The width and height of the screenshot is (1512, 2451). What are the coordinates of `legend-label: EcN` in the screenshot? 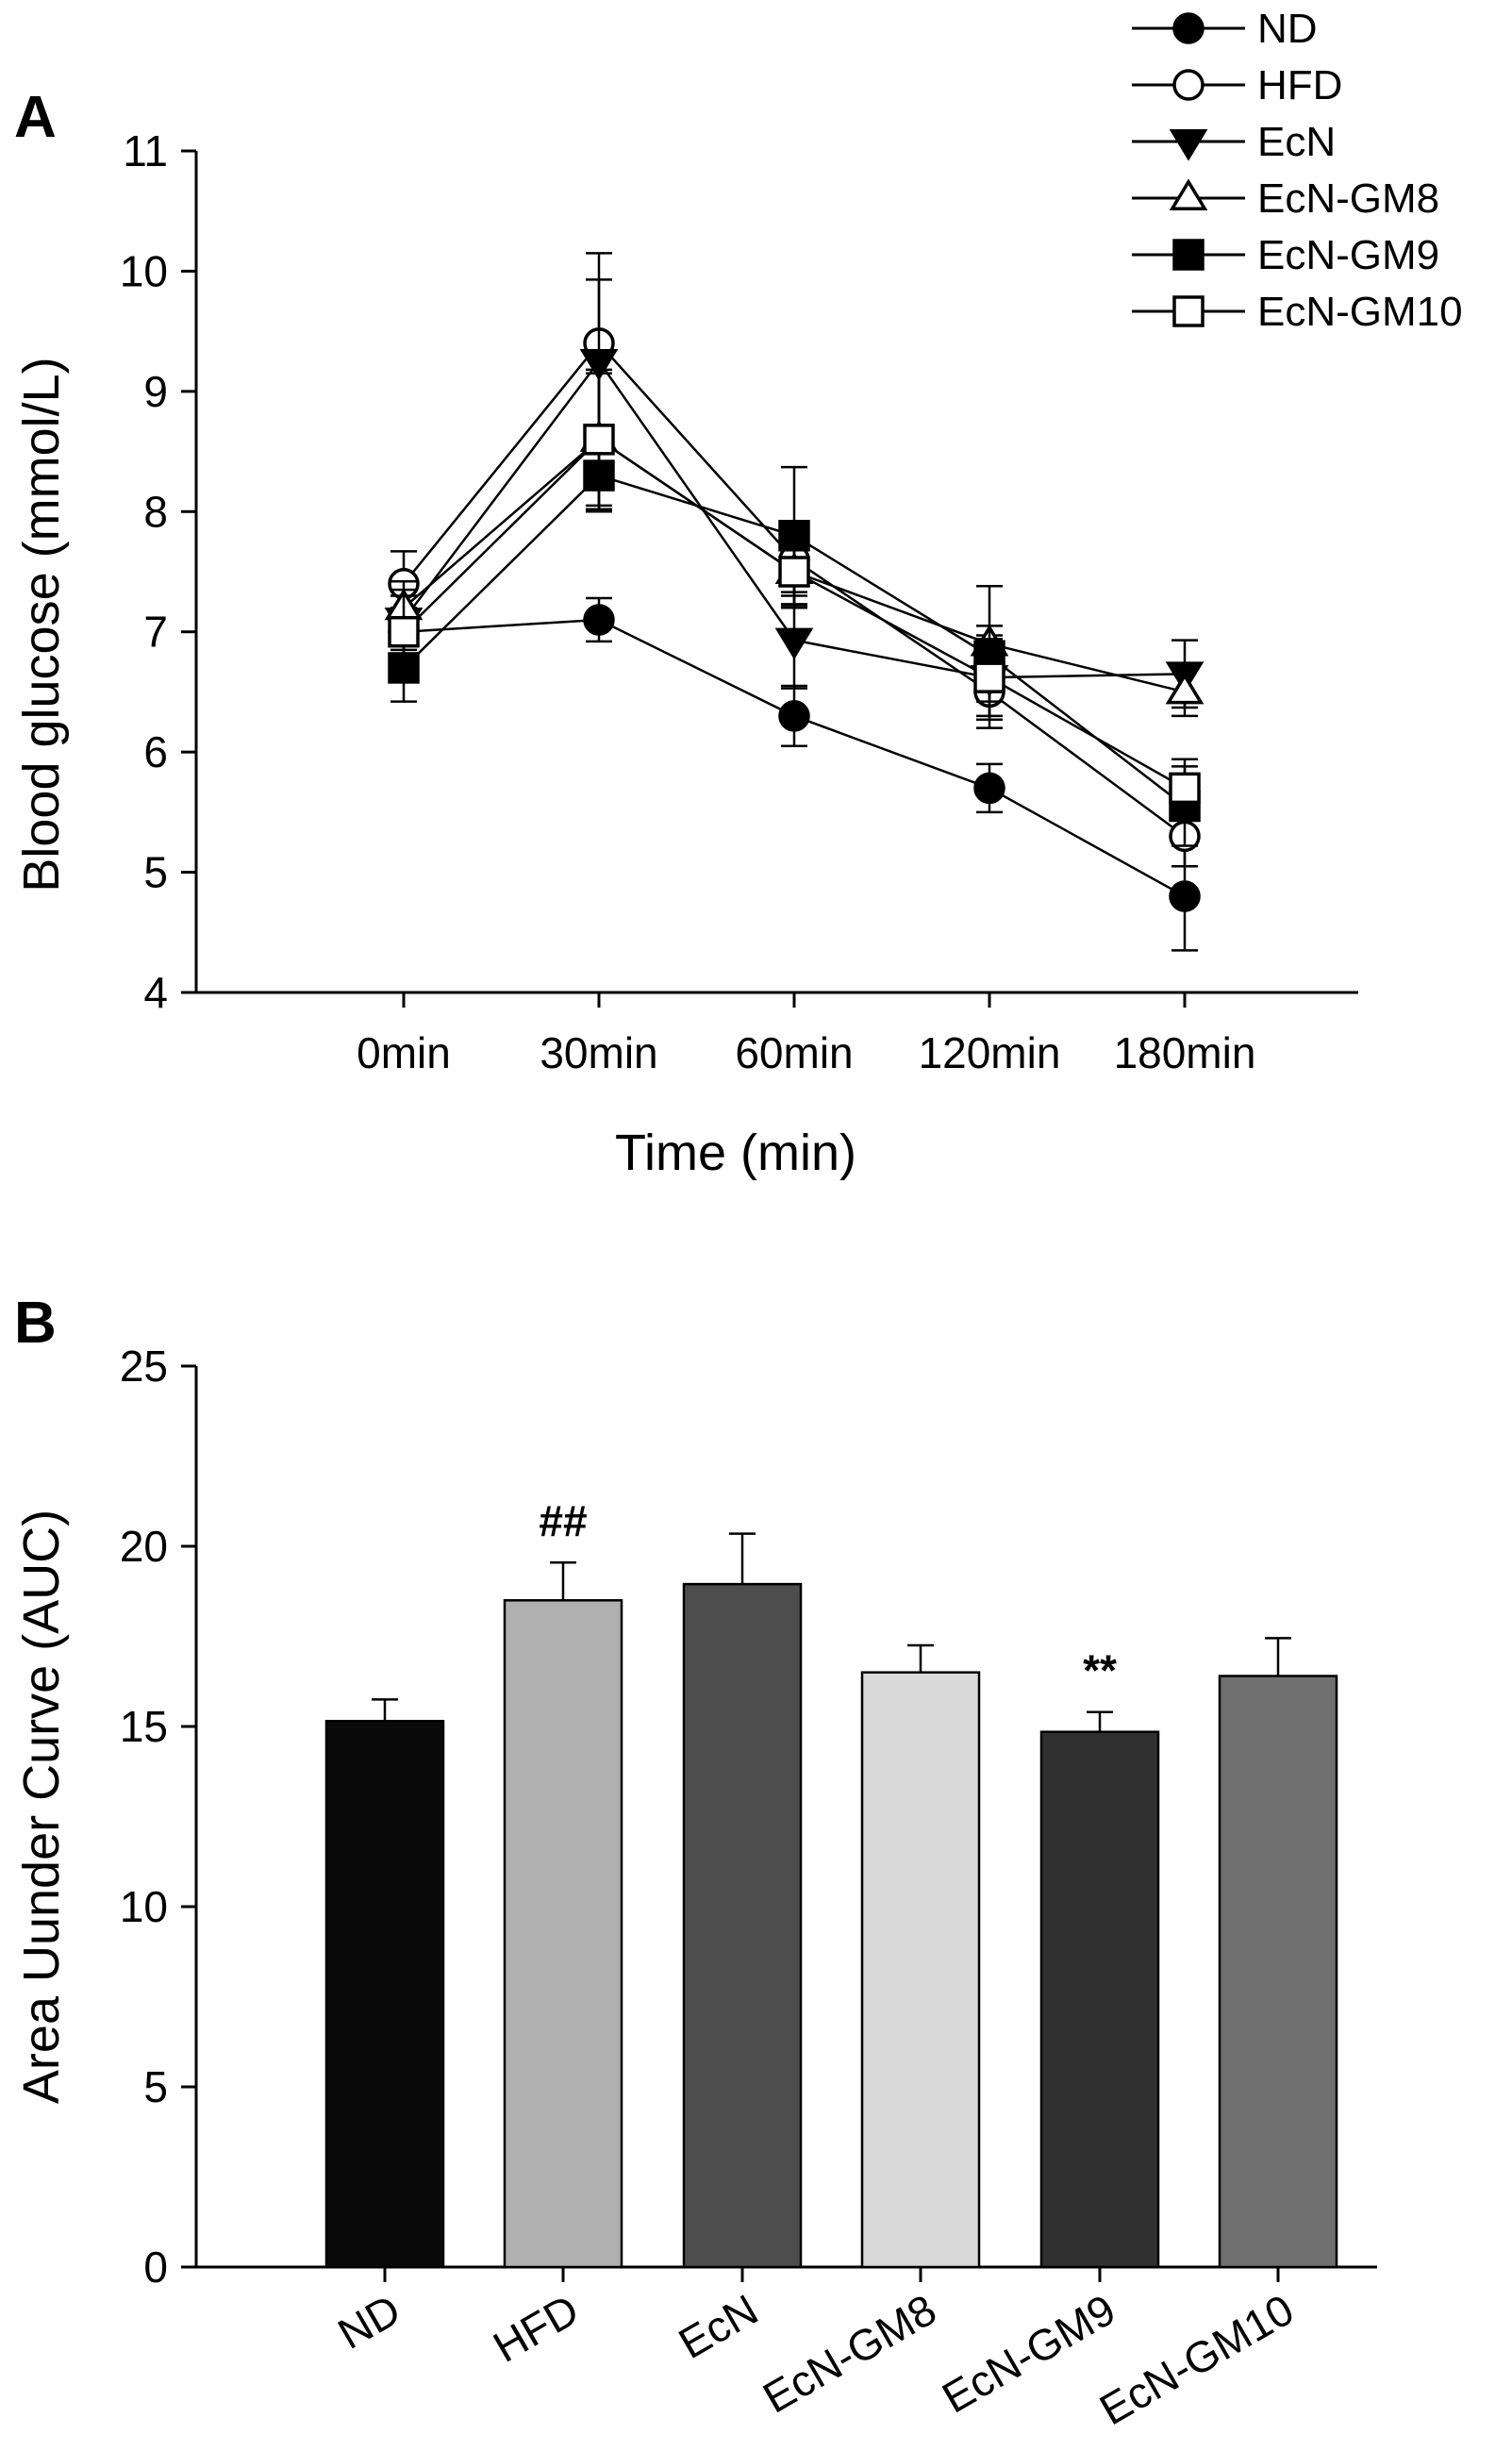 It's located at (1296, 142).